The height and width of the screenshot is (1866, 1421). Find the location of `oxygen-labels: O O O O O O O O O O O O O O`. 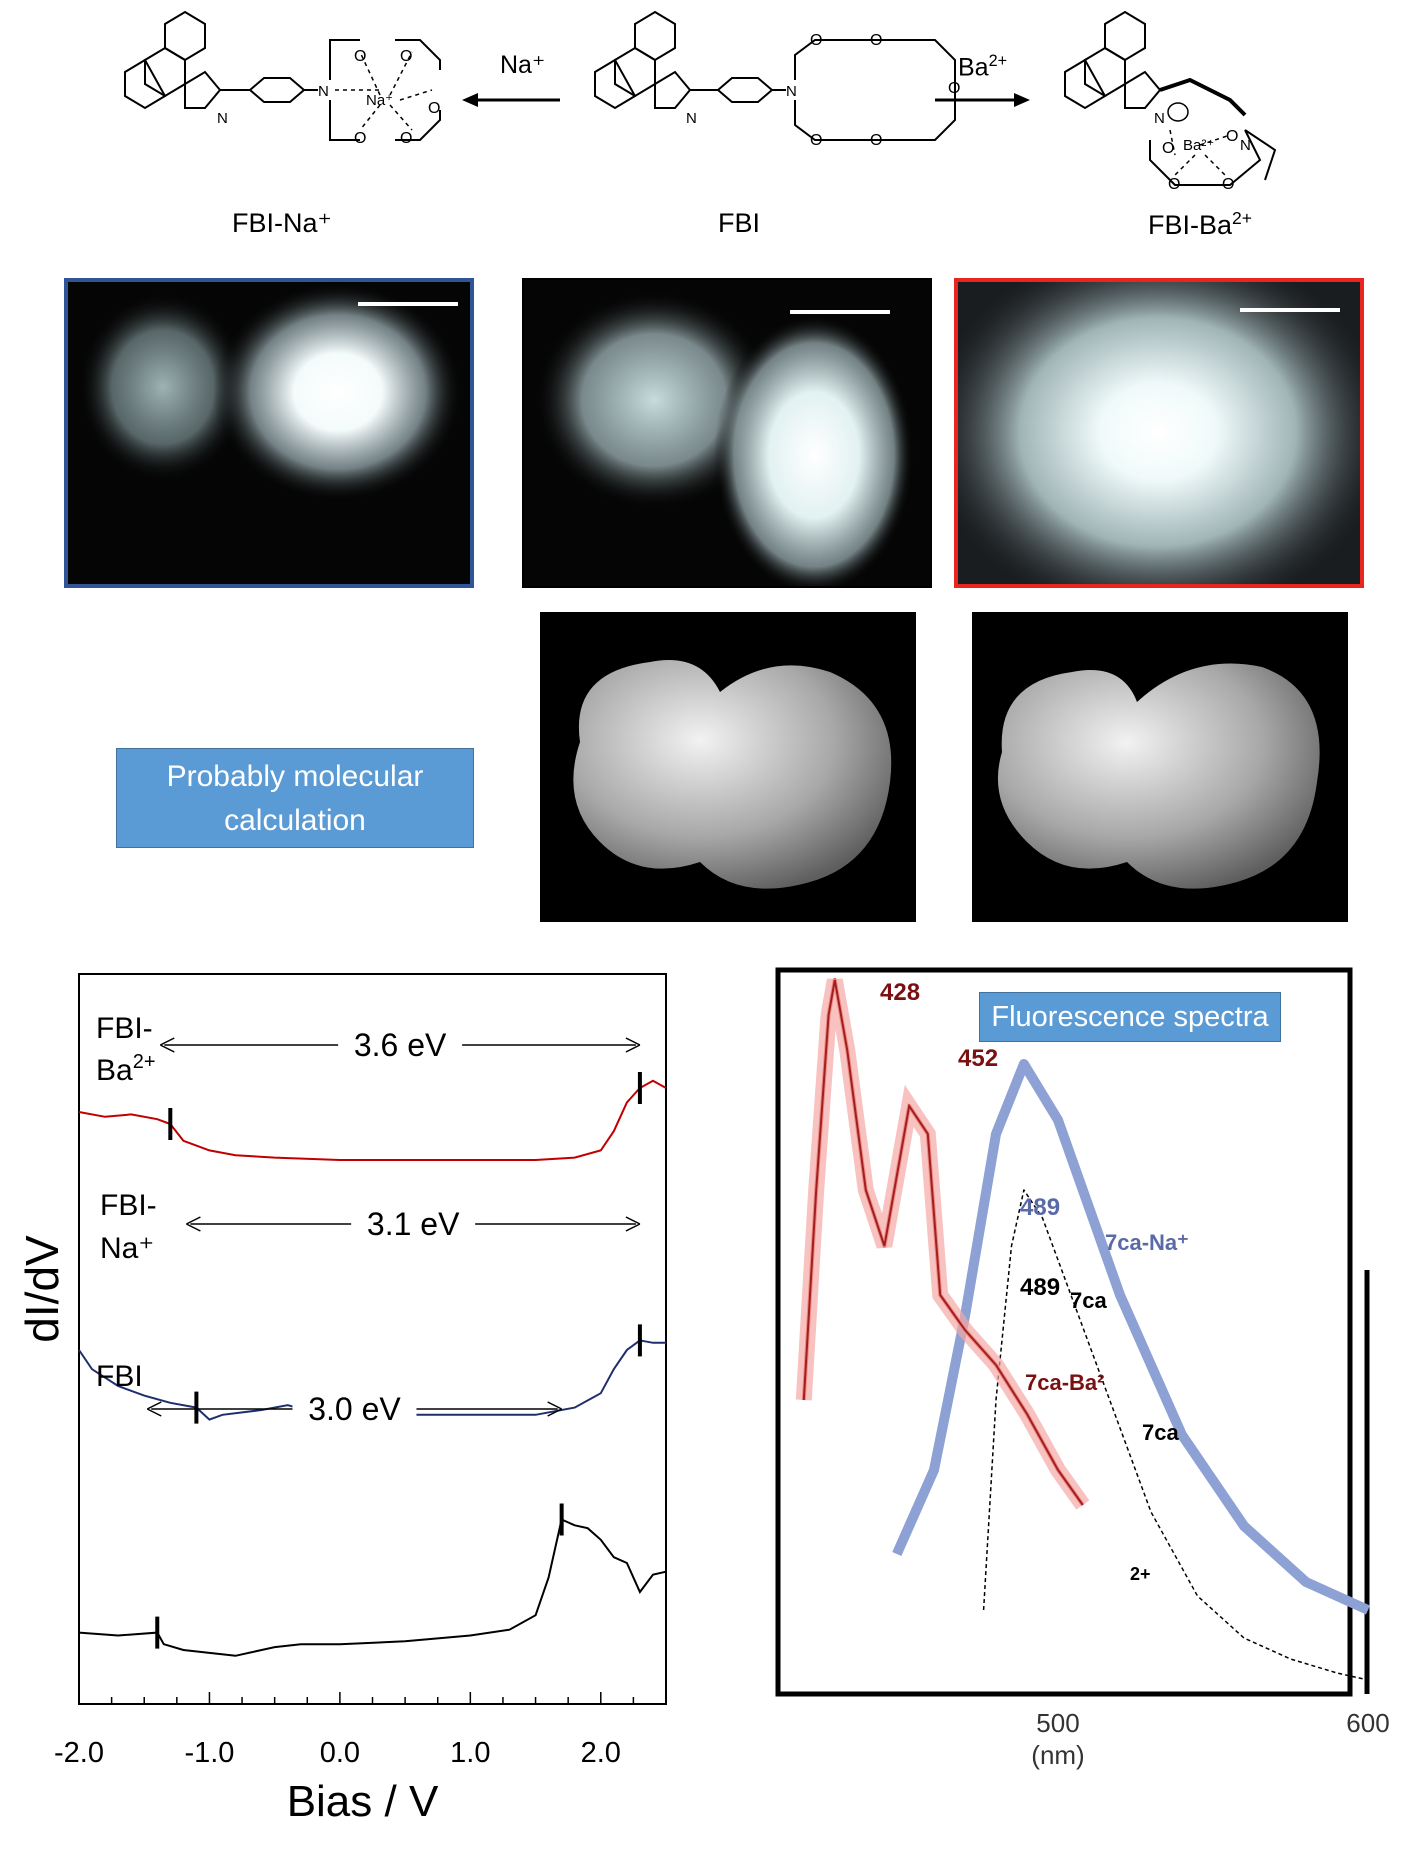

oxygen-labels: O O O O O O O O O O O O O O is located at coordinates (710, 125).